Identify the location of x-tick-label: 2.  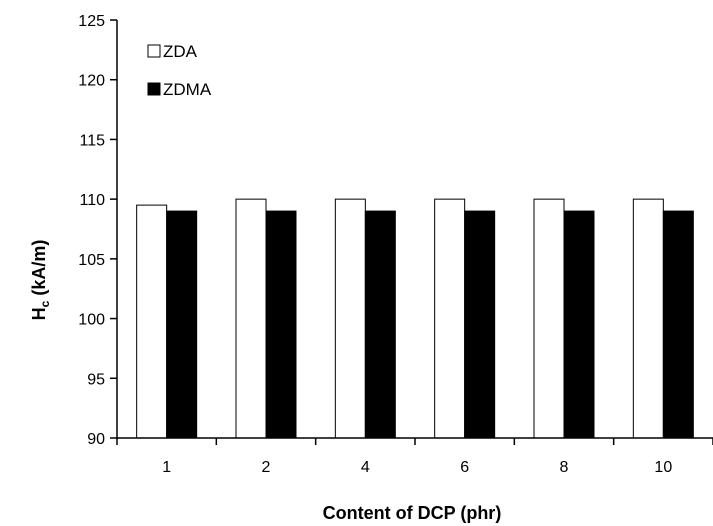
(266, 467).